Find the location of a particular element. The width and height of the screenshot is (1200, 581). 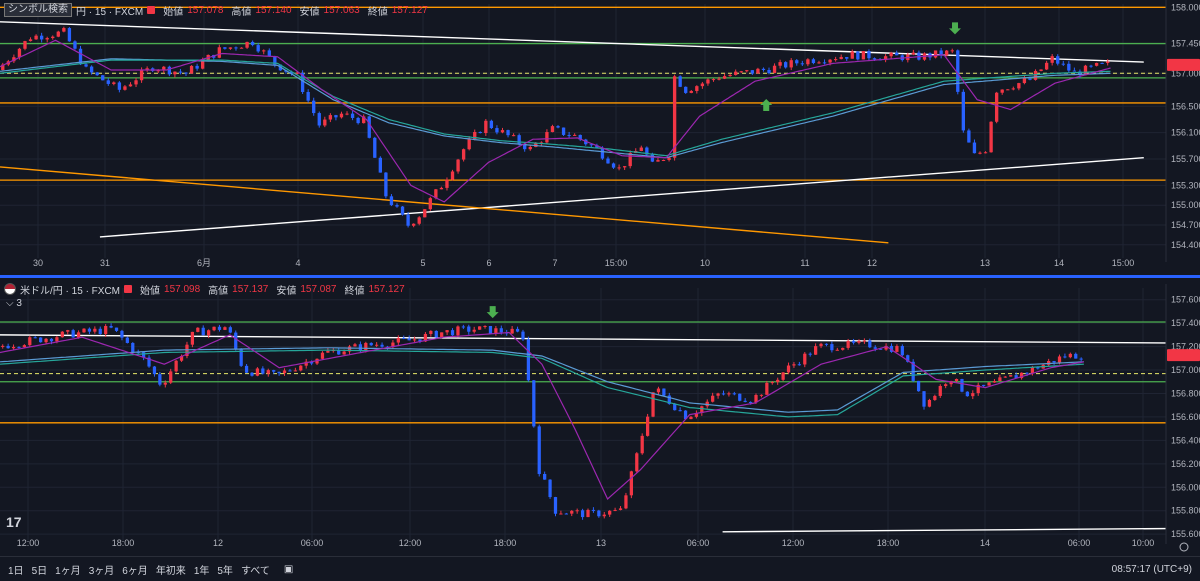

range-5y: 5年 is located at coordinates (225, 571).